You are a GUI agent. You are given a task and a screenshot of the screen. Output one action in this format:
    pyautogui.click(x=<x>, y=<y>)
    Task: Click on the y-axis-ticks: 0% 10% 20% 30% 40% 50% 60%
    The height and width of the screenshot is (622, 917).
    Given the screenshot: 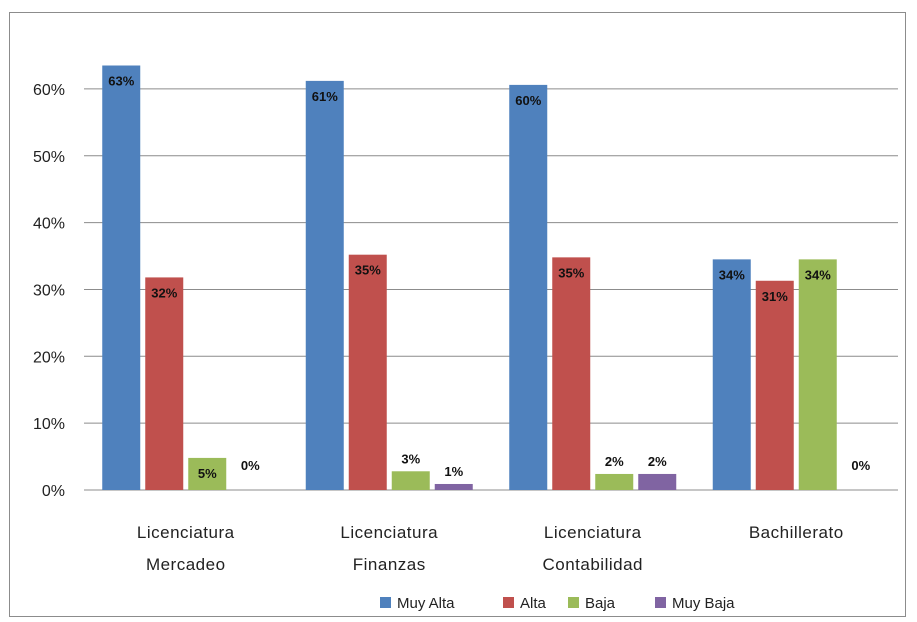 What is the action you would take?
    pyautogui.click(x=49, y=291)
    